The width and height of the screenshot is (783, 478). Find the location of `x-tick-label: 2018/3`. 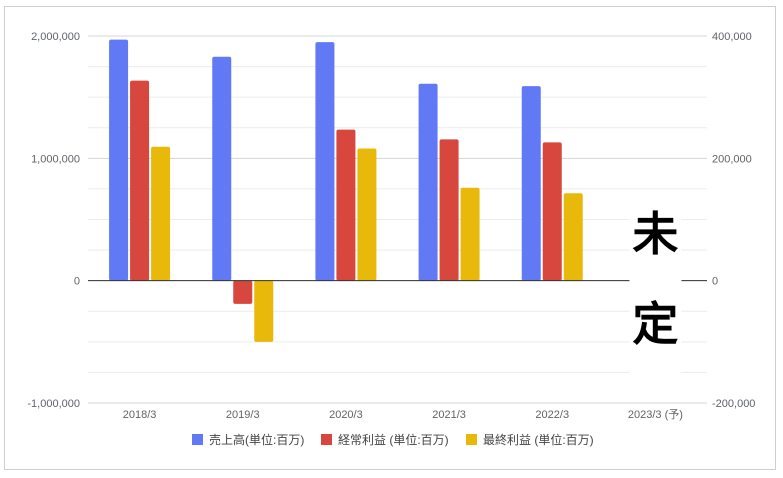

x-tick-label: 2018/3 is located at coordinates (140, 415).